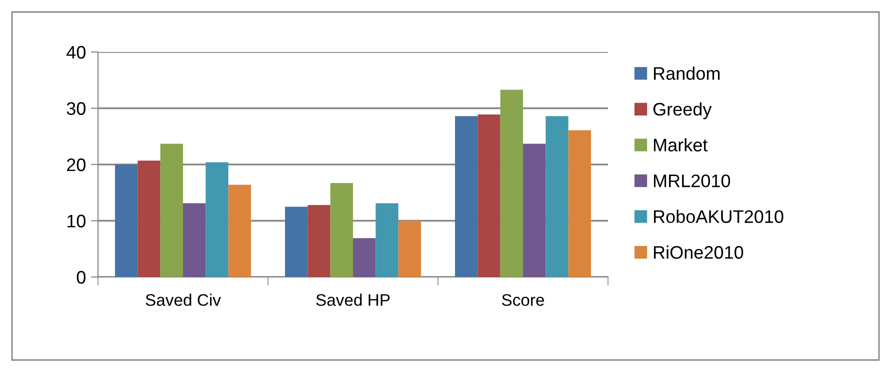 This screenshot has height=371, width=891. What do you see at coordinates (682, 111) in the screenshot?
I see `legend-label: Greedy` at bounding box center [682, 111].